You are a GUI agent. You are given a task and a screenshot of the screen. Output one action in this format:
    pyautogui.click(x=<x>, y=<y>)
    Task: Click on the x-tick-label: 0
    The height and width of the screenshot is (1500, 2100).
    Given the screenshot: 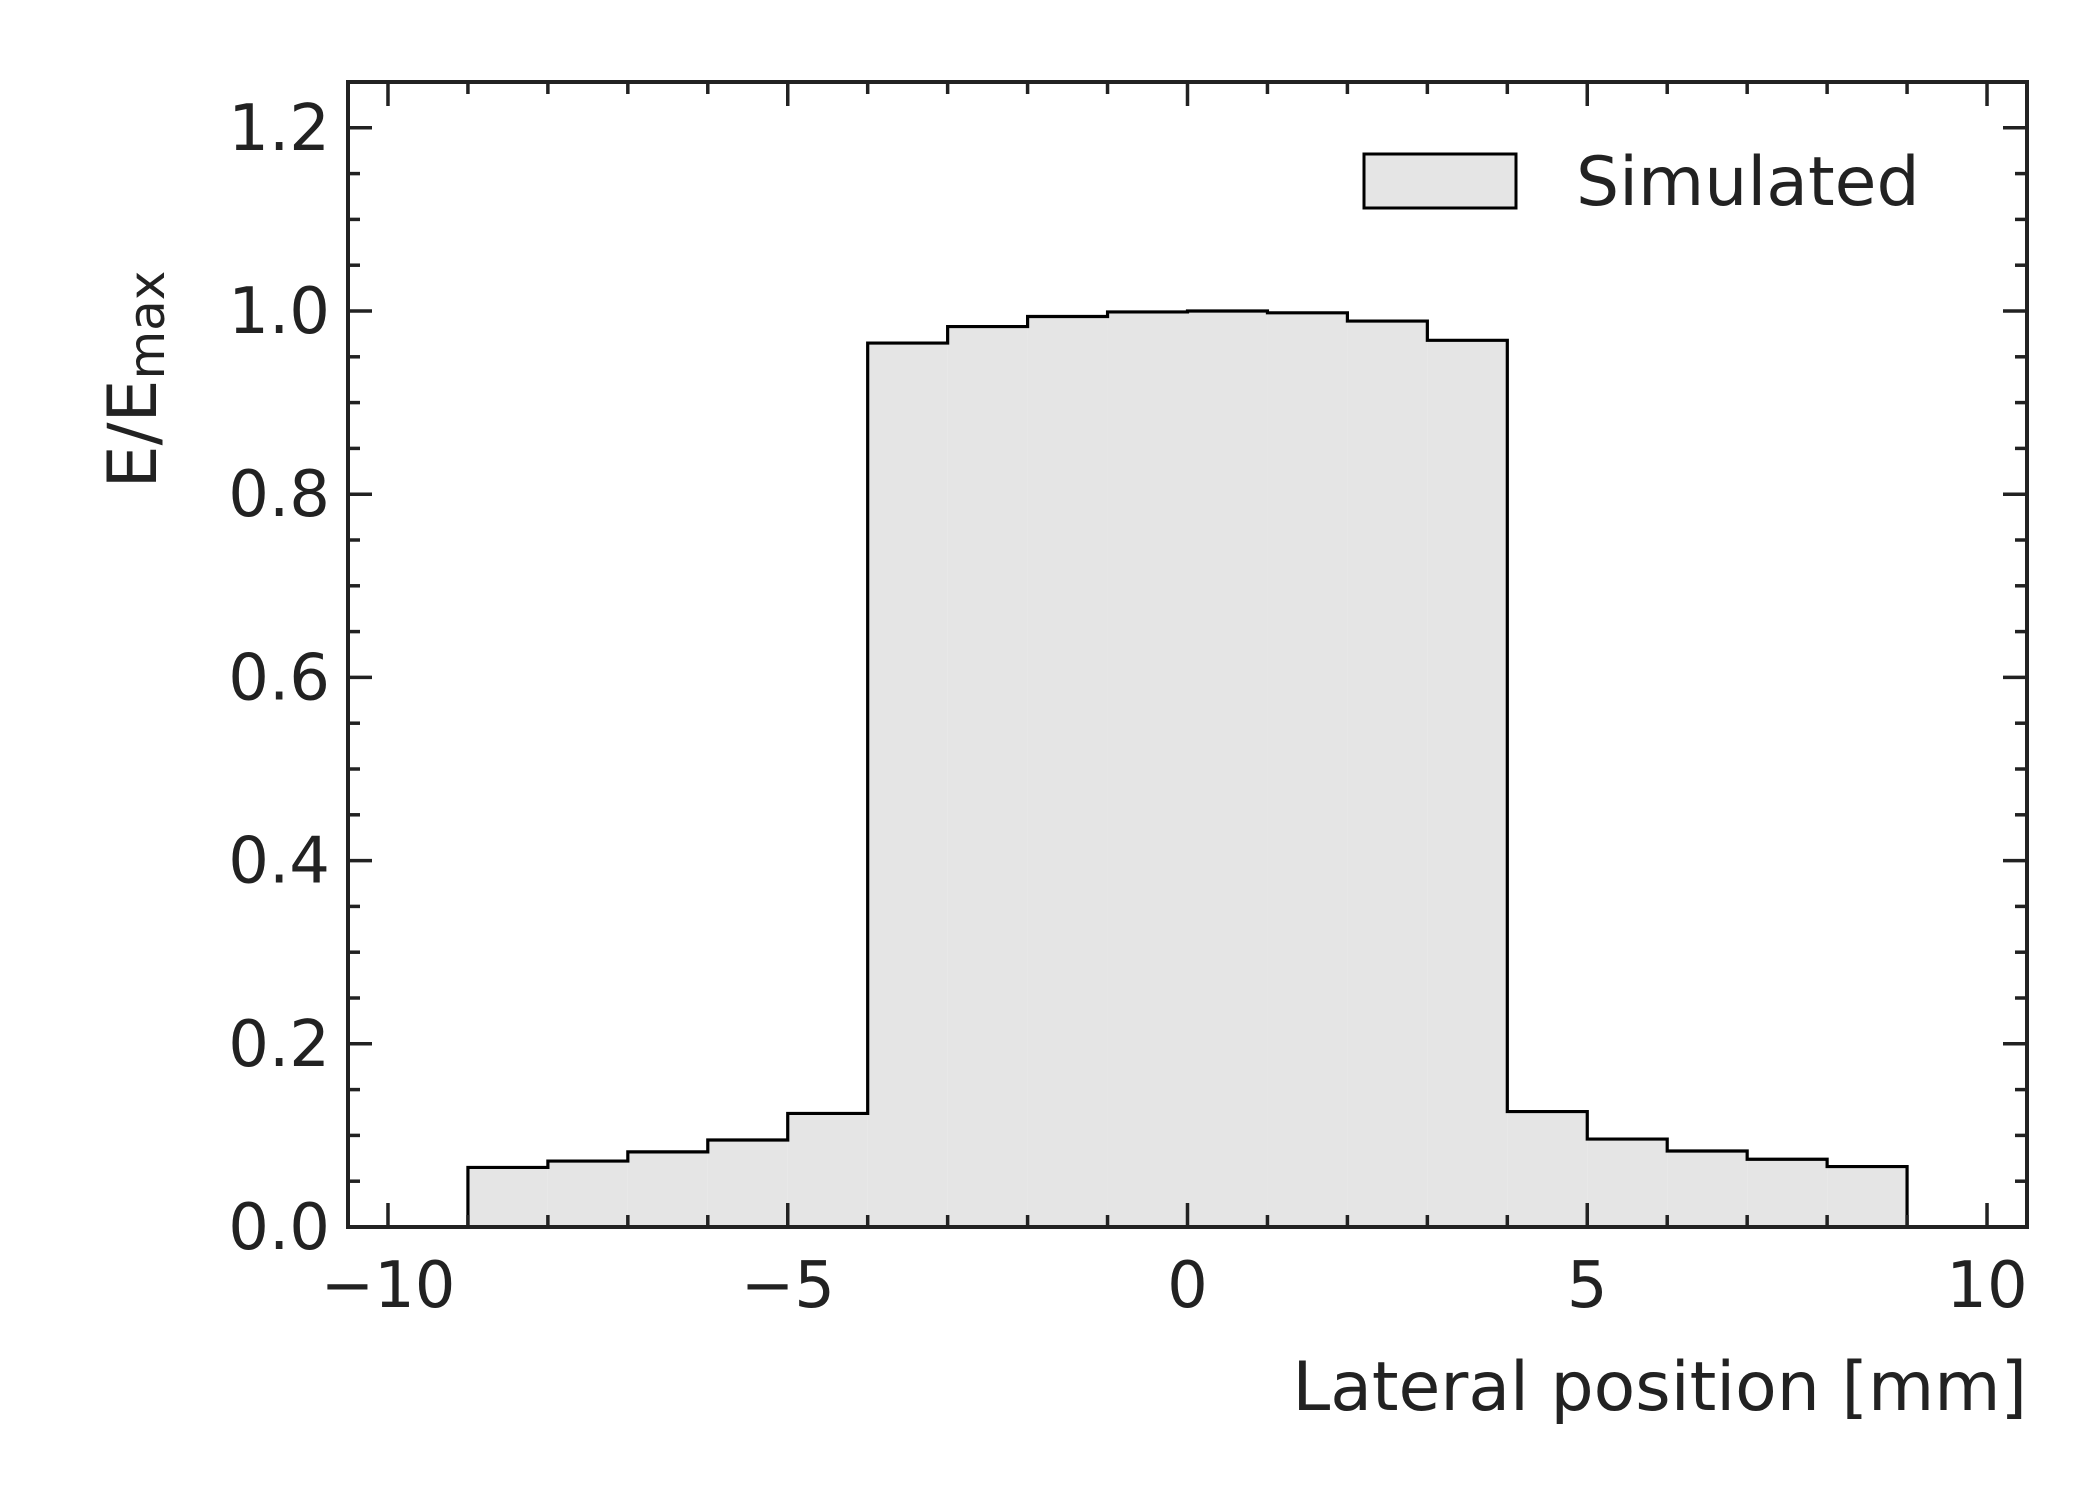 What is the action you would take?
    pyautogui.click(x=1187, y=1286)
    